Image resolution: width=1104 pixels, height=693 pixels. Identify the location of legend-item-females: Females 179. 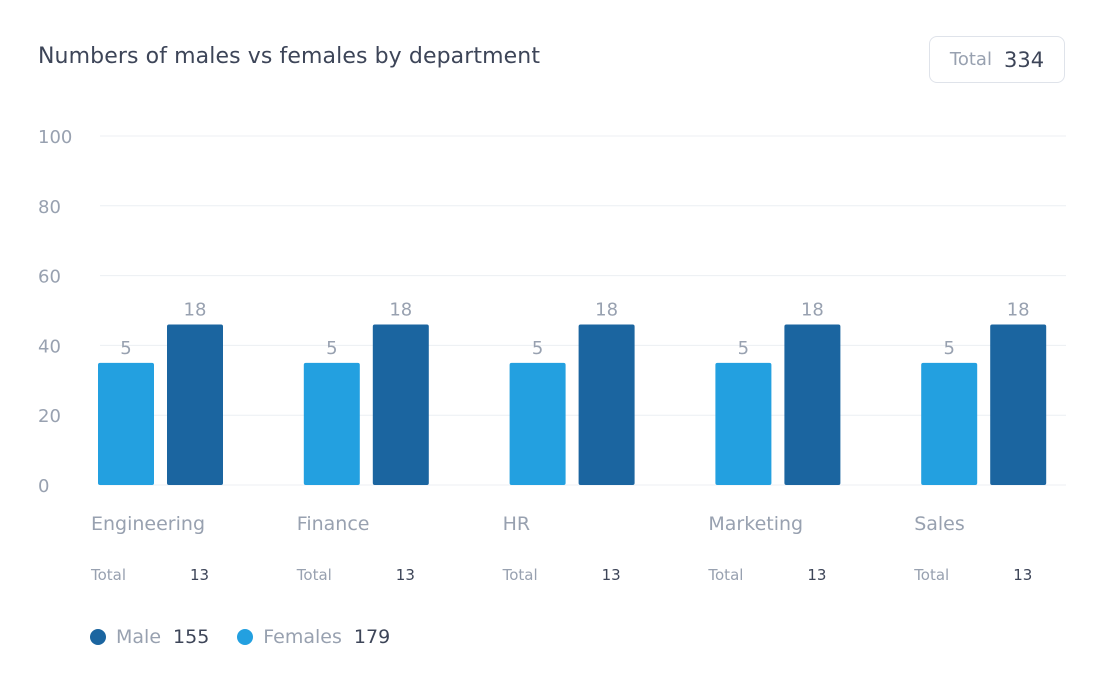
(313, 637).